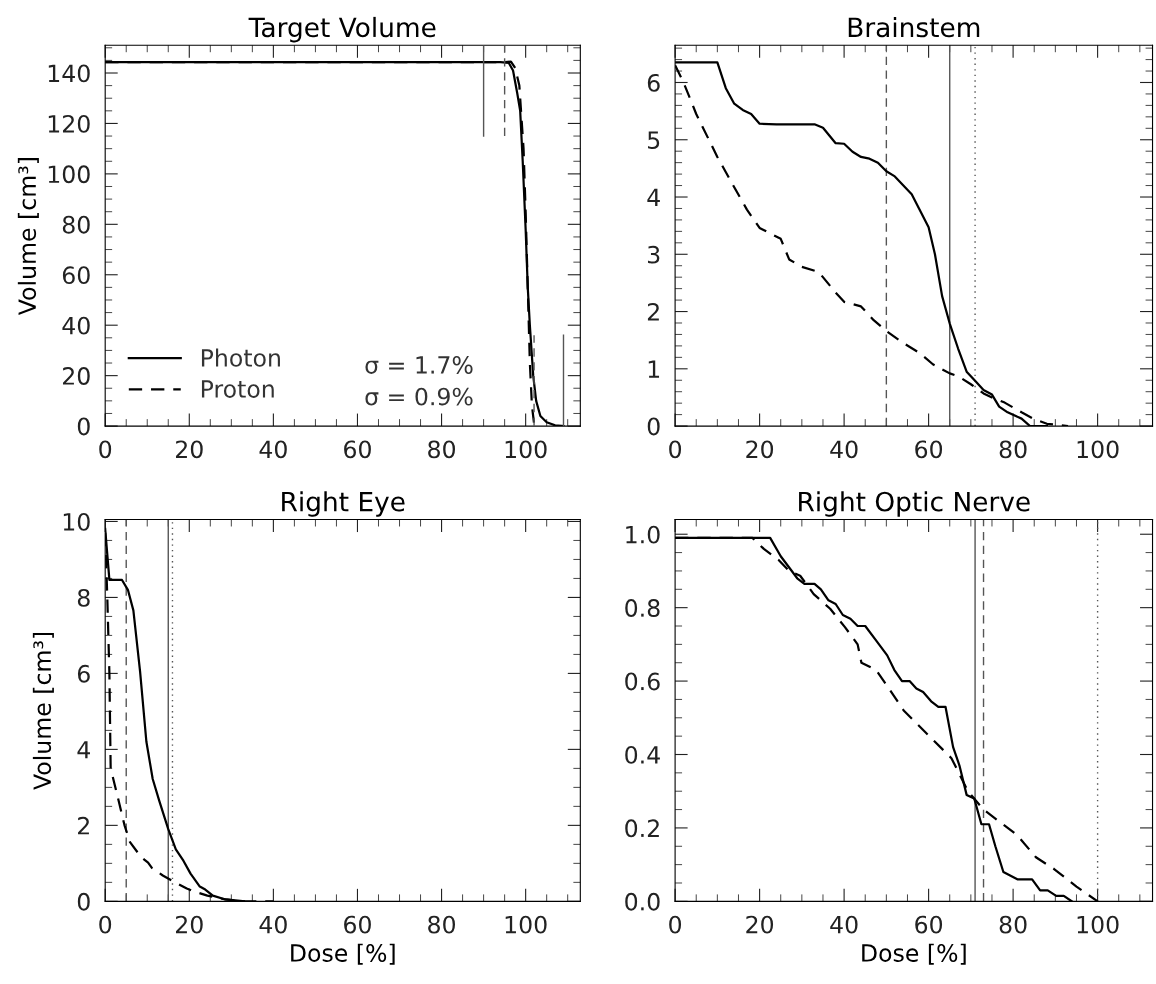 The image size is (1156, 984). What do you see at coordinates (653, 254) in the screenshot?
I see `y-tick-label: 3` at bounding box center [653, 254].